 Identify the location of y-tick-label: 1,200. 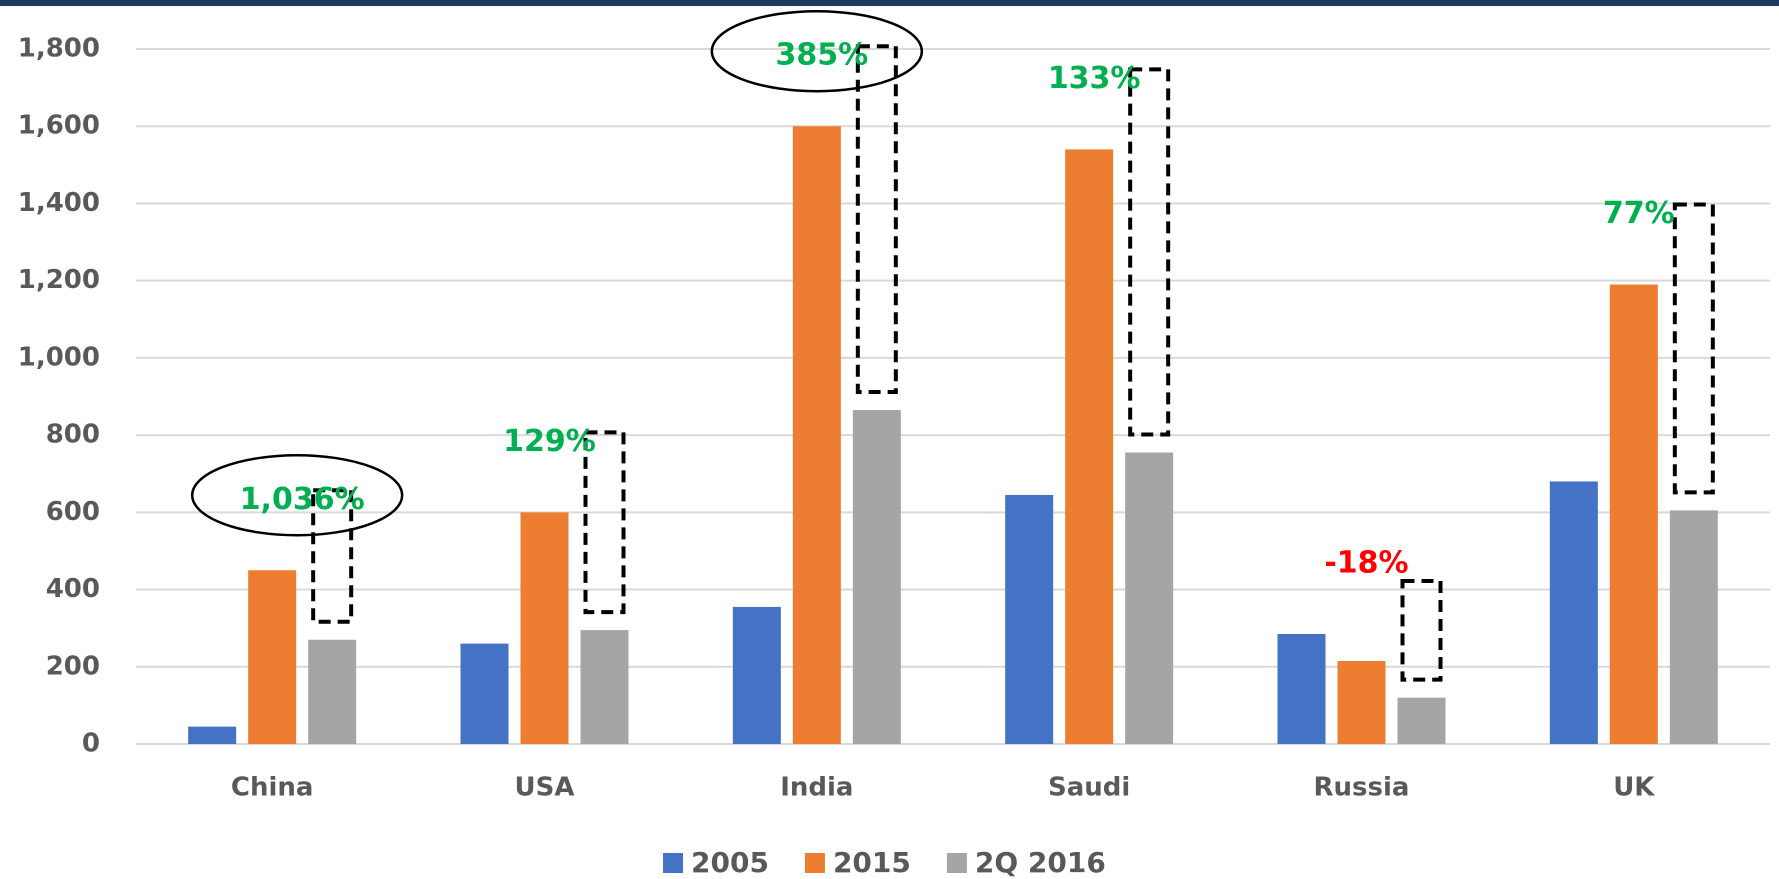
(59, 280).